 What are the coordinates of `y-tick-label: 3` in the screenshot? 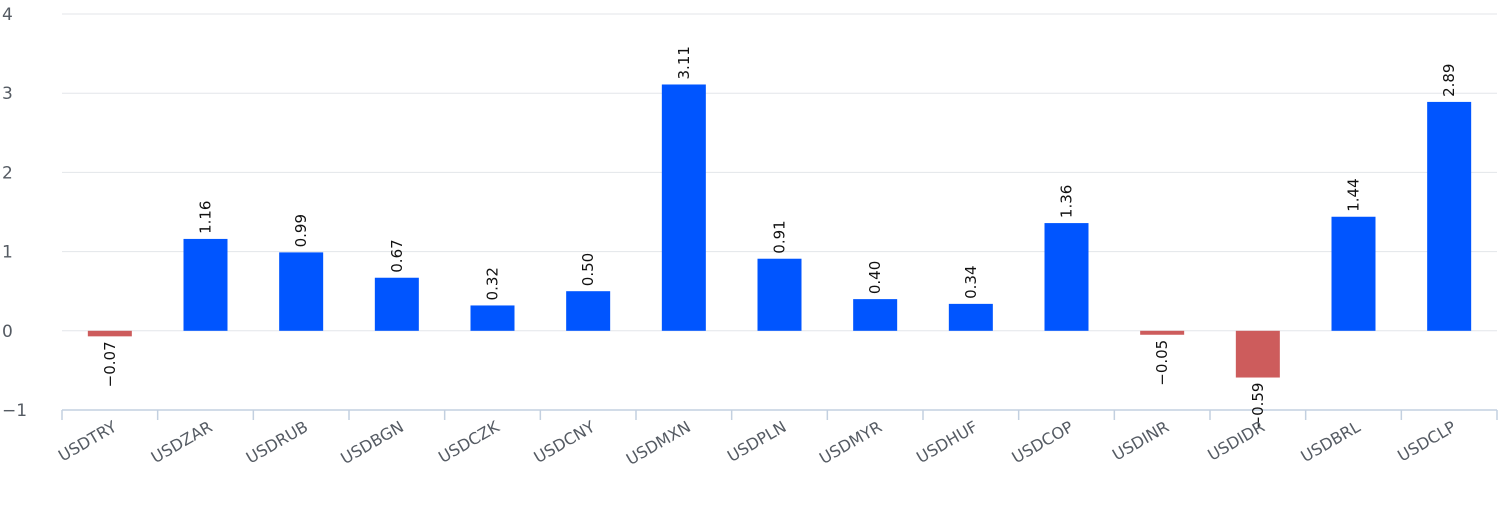 It's located at (7, 94).